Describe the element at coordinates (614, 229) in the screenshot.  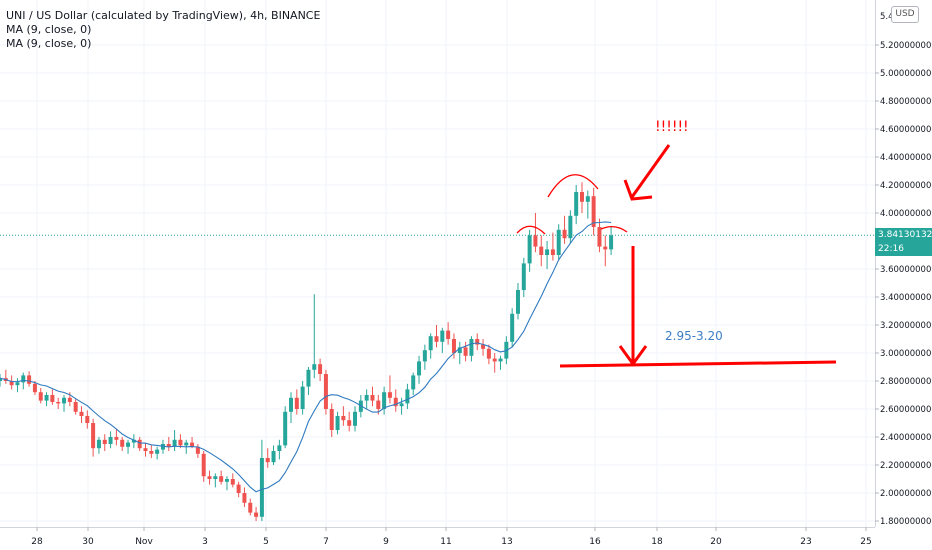
I see `head-arc-right` at that location.